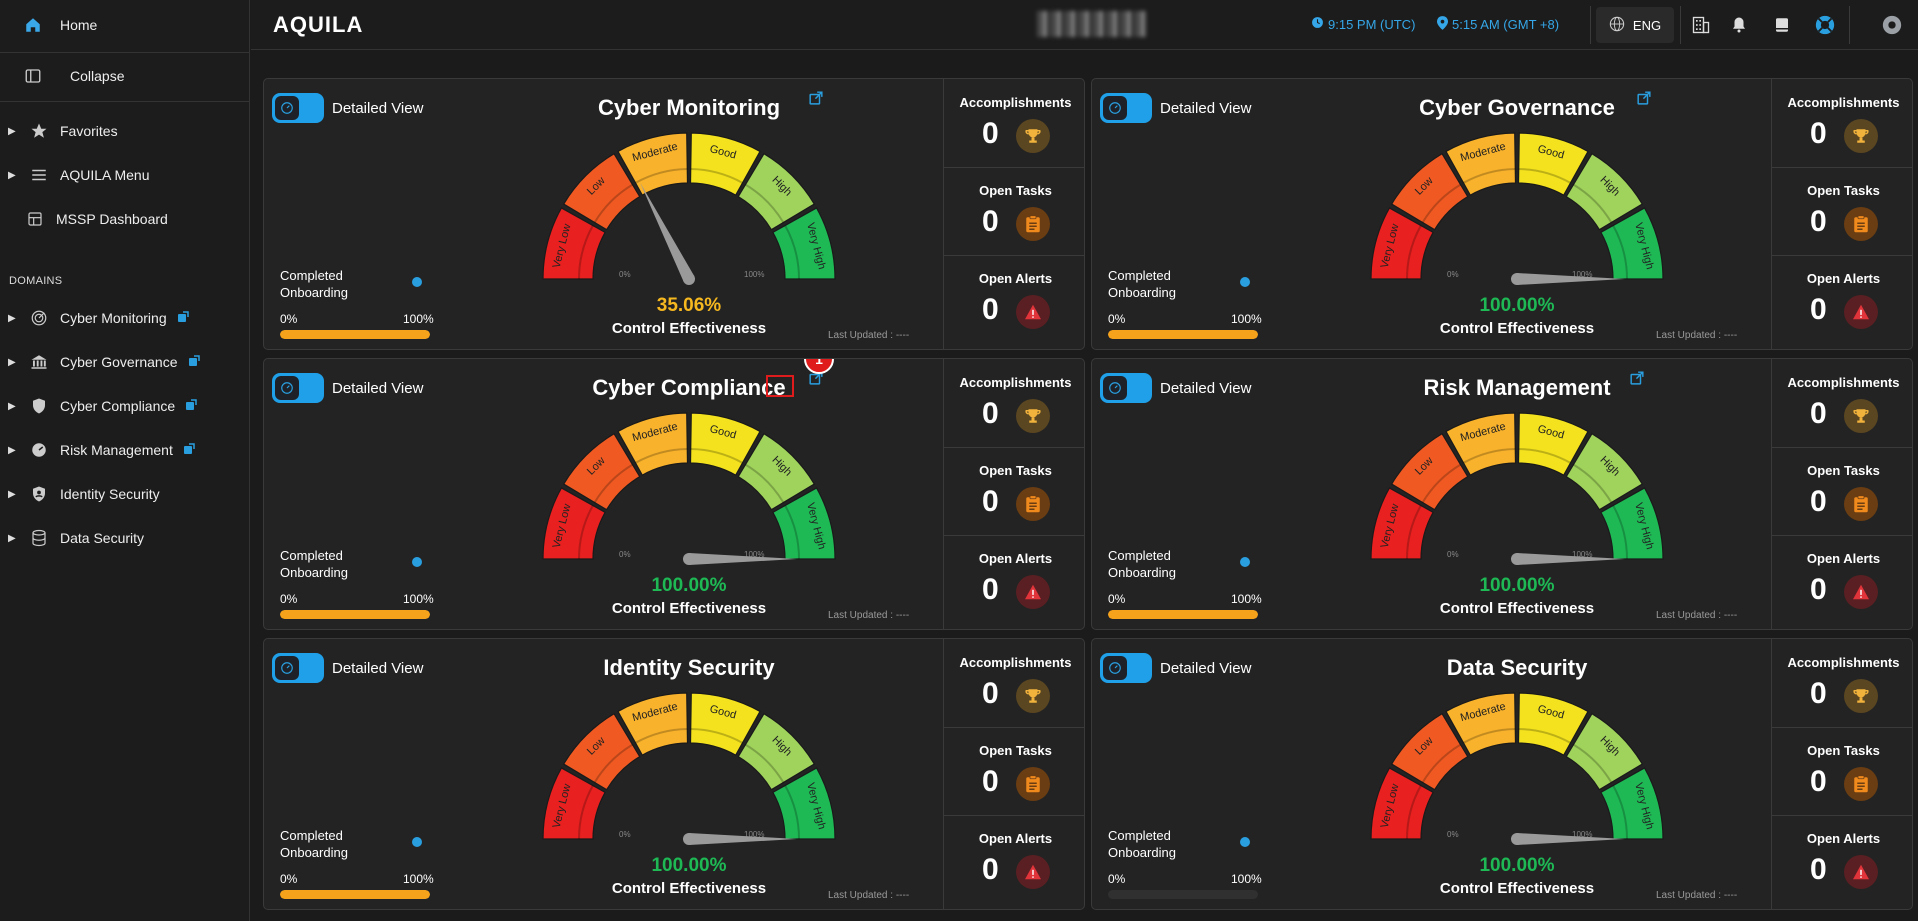 This screenshot has height=921, width=1918. I want to click on sidebar-item-favorites: ▶ Favorites, so click(125, 131).